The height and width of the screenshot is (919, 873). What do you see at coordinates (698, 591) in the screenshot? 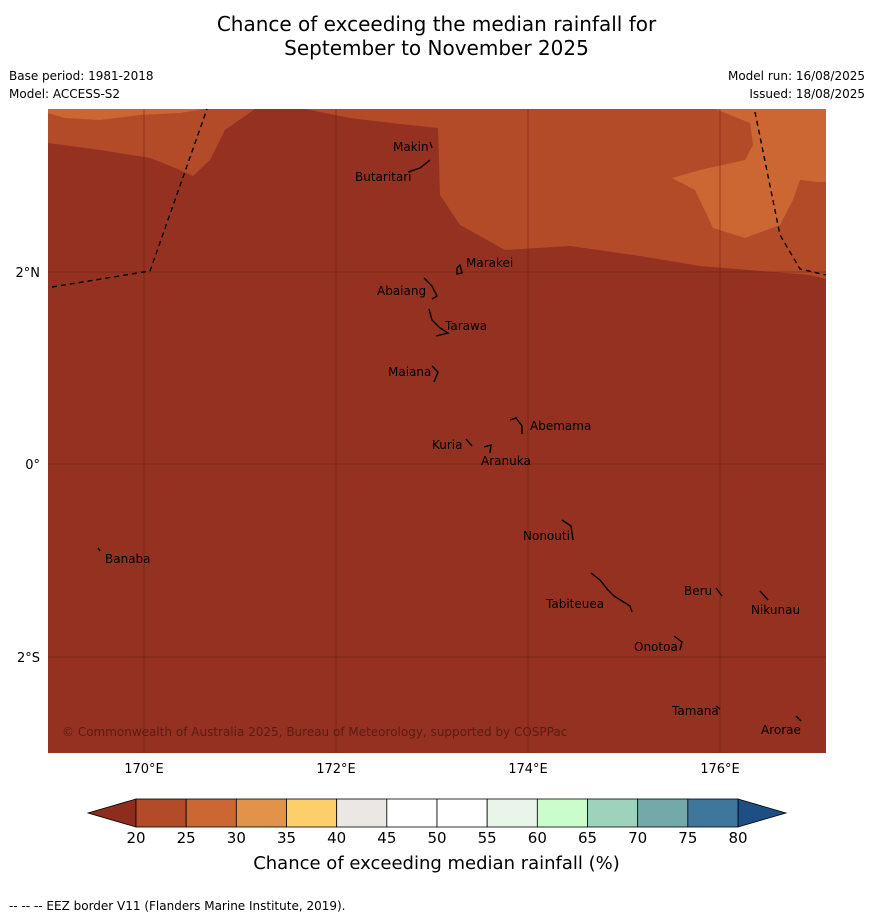
I see `place-label-beru: Beru` at bounding box center [698, 591].